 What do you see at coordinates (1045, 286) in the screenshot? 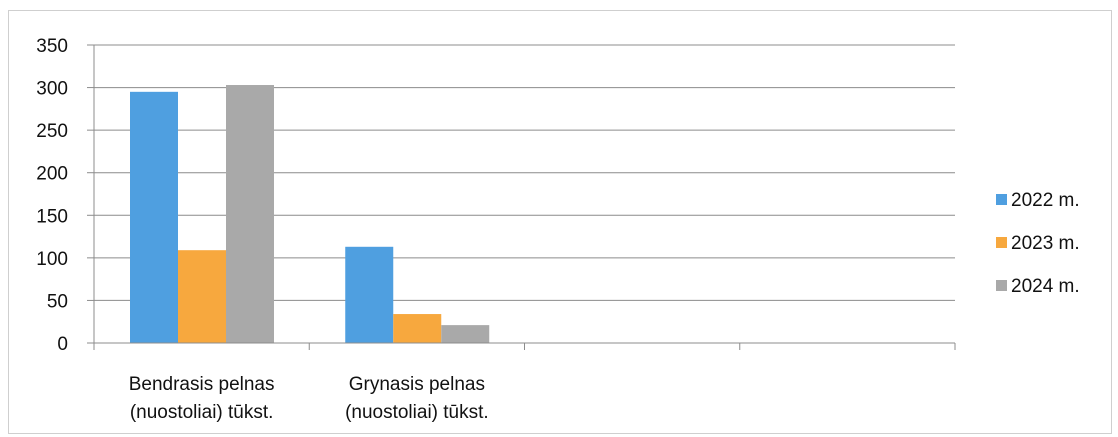
I see `legend-label: 2024 m.` at bounding box center [1045, 286].